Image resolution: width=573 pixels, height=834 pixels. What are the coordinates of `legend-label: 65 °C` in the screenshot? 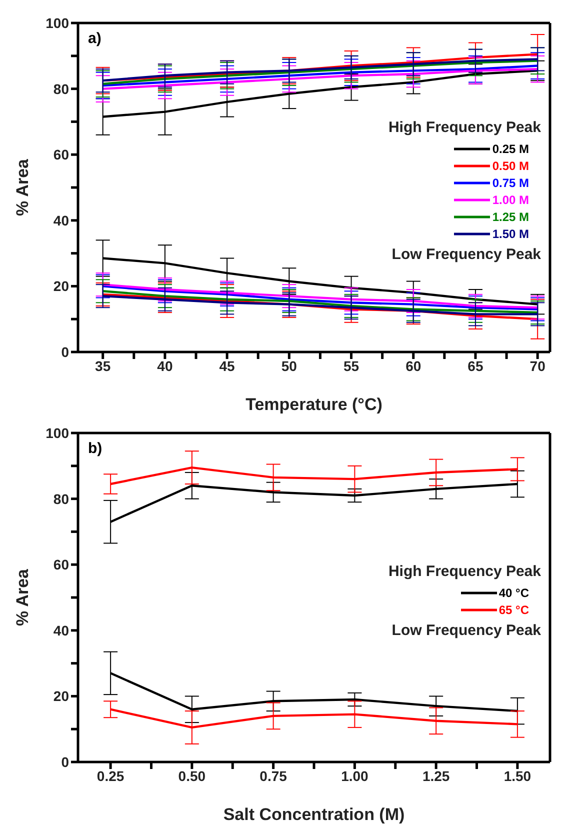 It's located at (513, 609).